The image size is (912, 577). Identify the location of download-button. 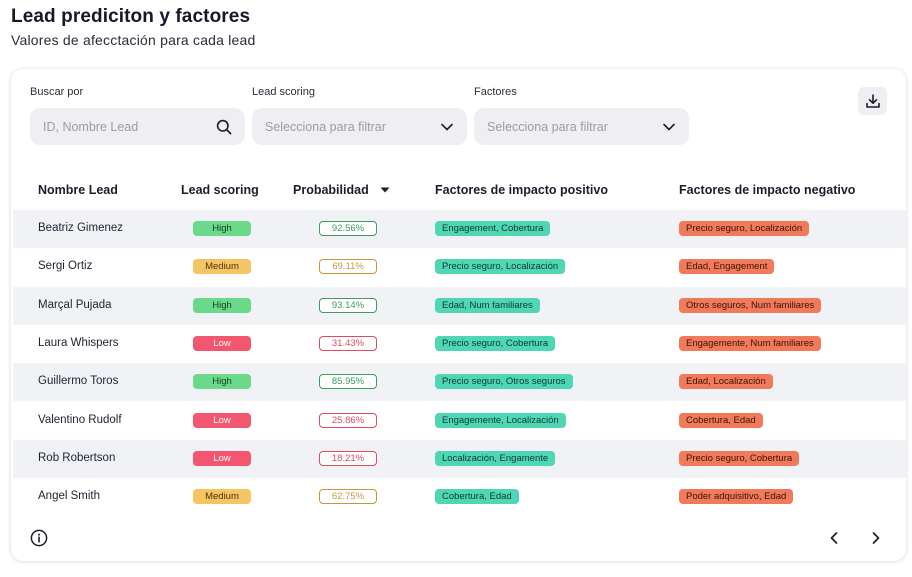
(872, 101).